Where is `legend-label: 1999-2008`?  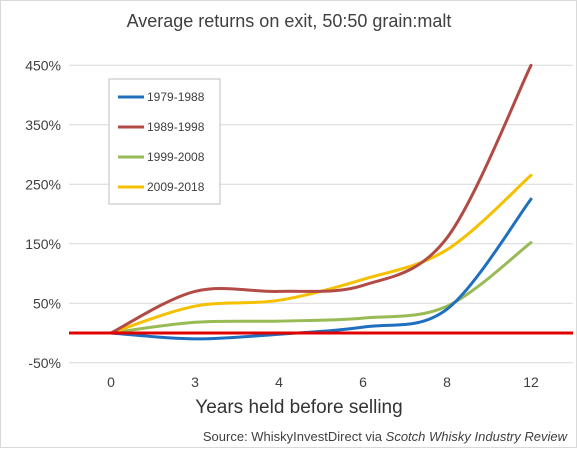 legend-label: 1999-2008 is located at coordinates (176, 157).